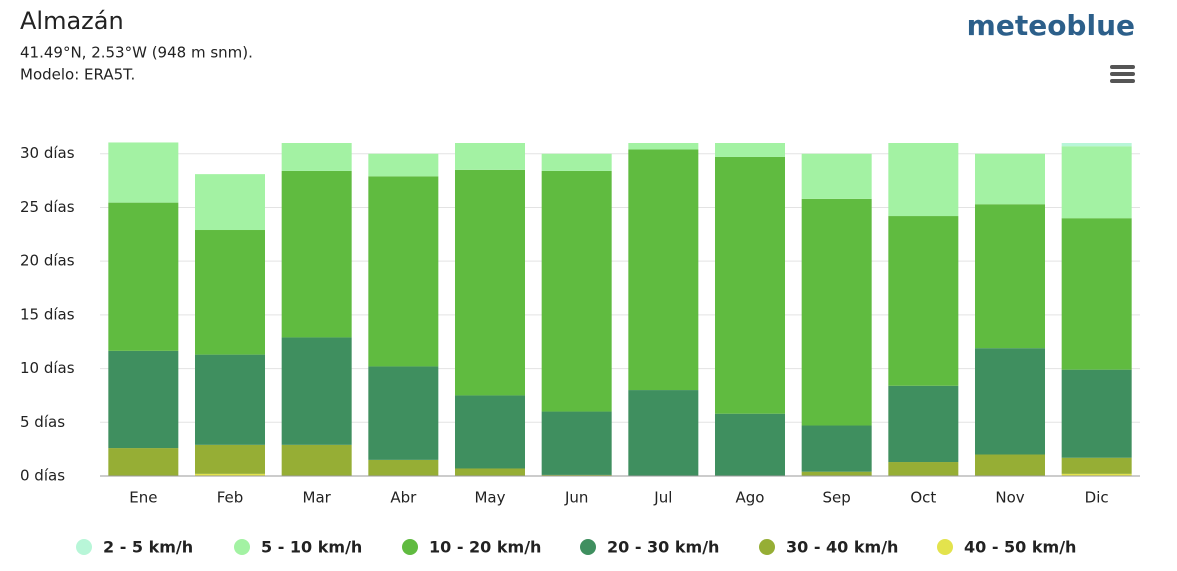 The height and width of the screenshot is (571, 1177). What do you see at coordinates (47, 153) in the screenshot?
I see `y-tick-label: 30 días` at bounding box center [47, 153].